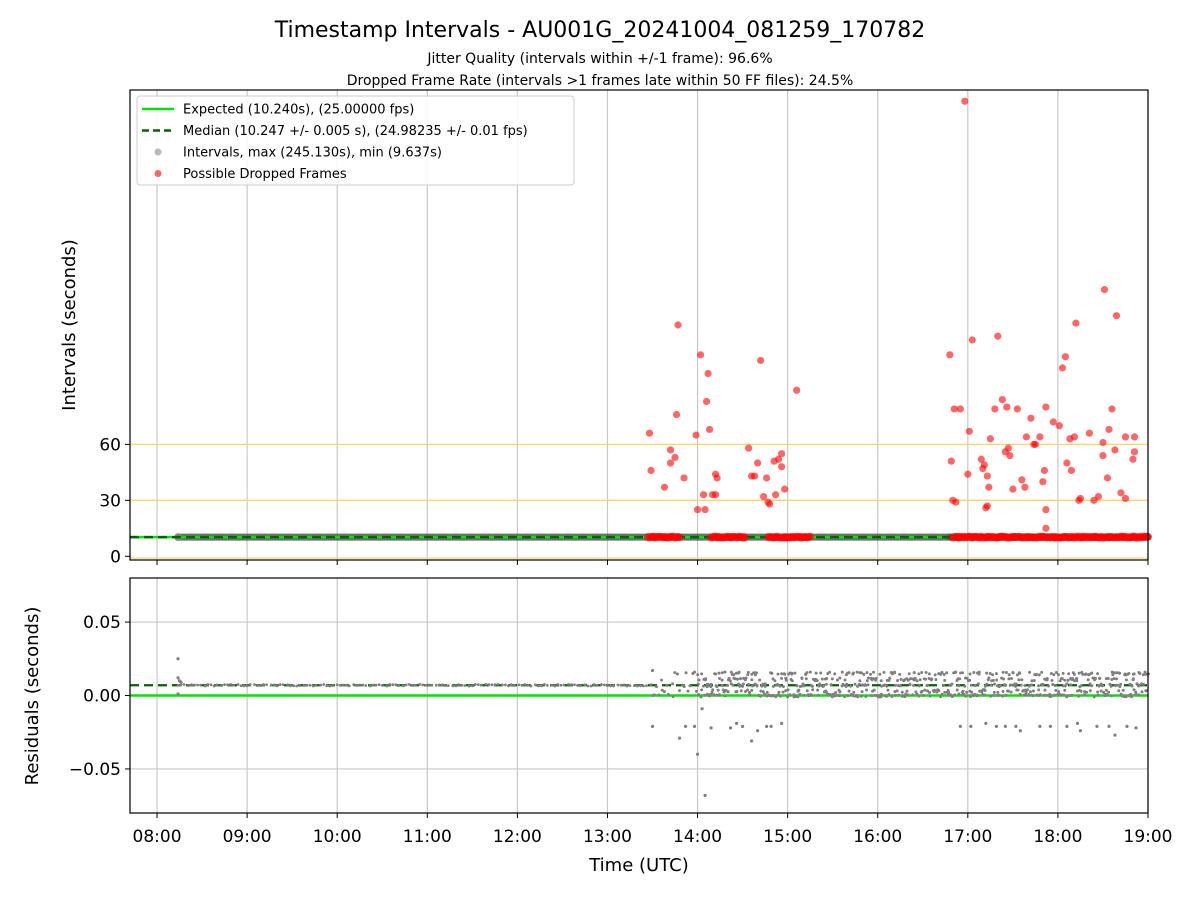 The image size is (1200, 900). I want to click on intervals-y-tick-label: 30, so click(110, 501).